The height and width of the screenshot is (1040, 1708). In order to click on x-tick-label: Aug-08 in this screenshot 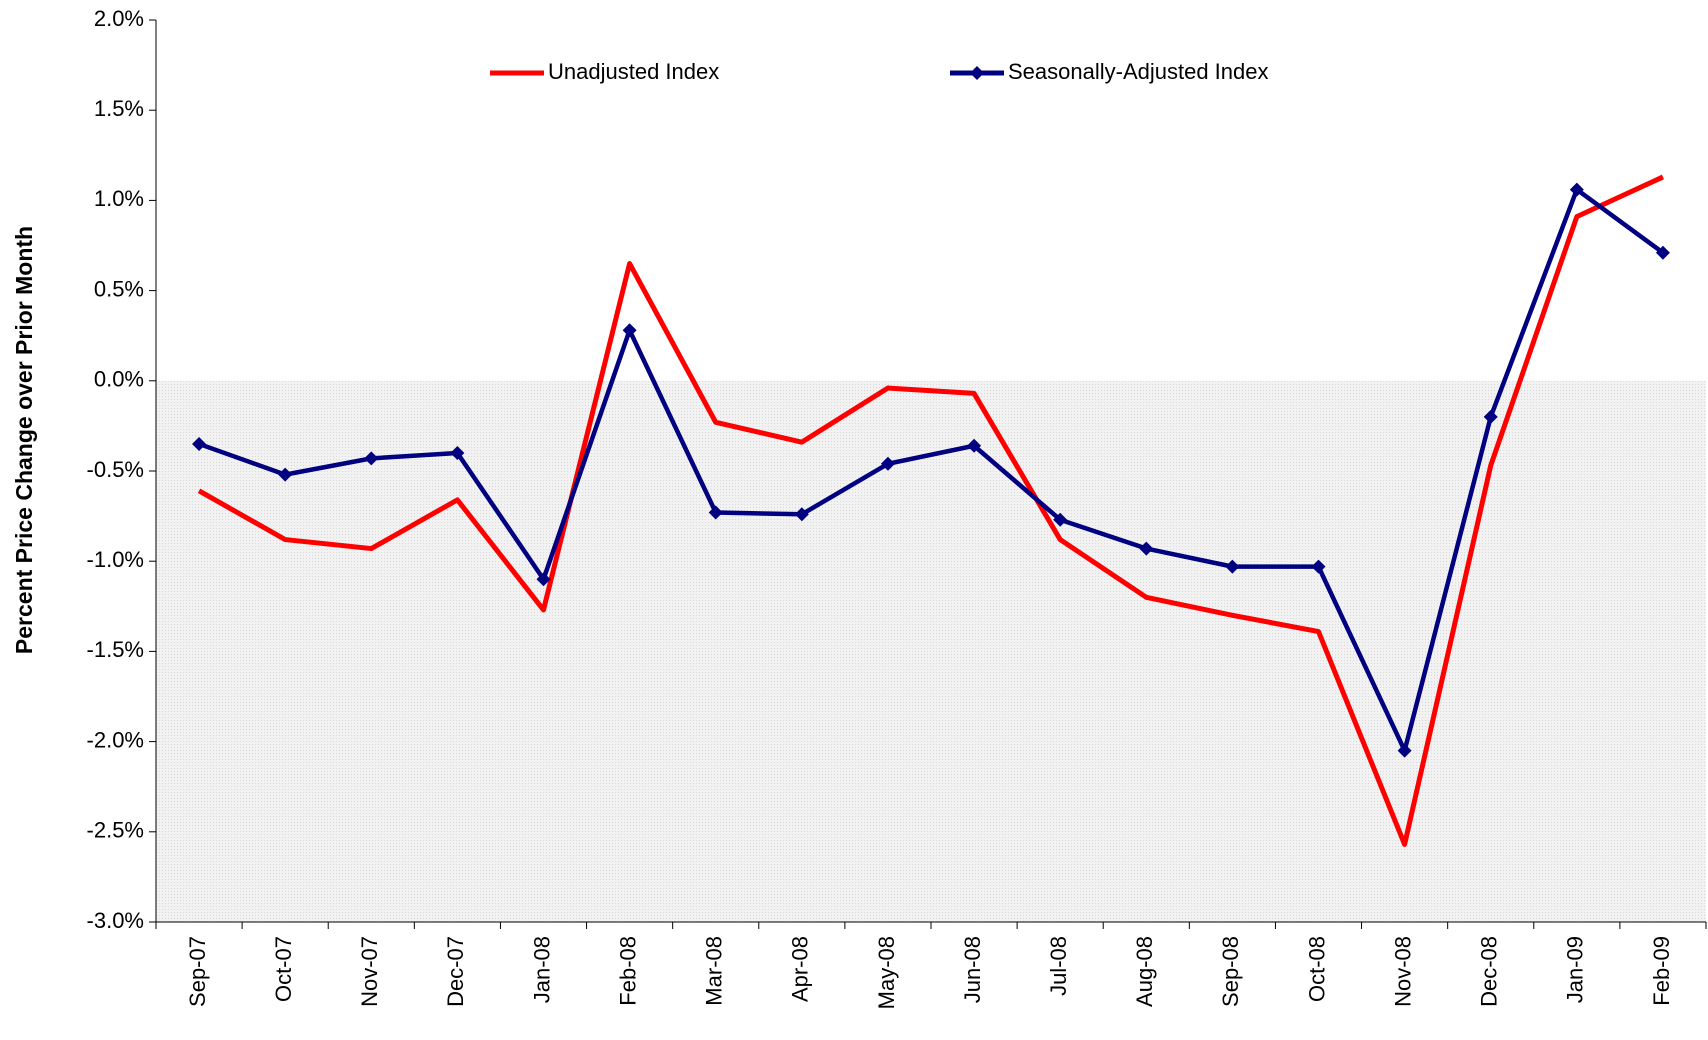, I will do `click(1144, 971)`.